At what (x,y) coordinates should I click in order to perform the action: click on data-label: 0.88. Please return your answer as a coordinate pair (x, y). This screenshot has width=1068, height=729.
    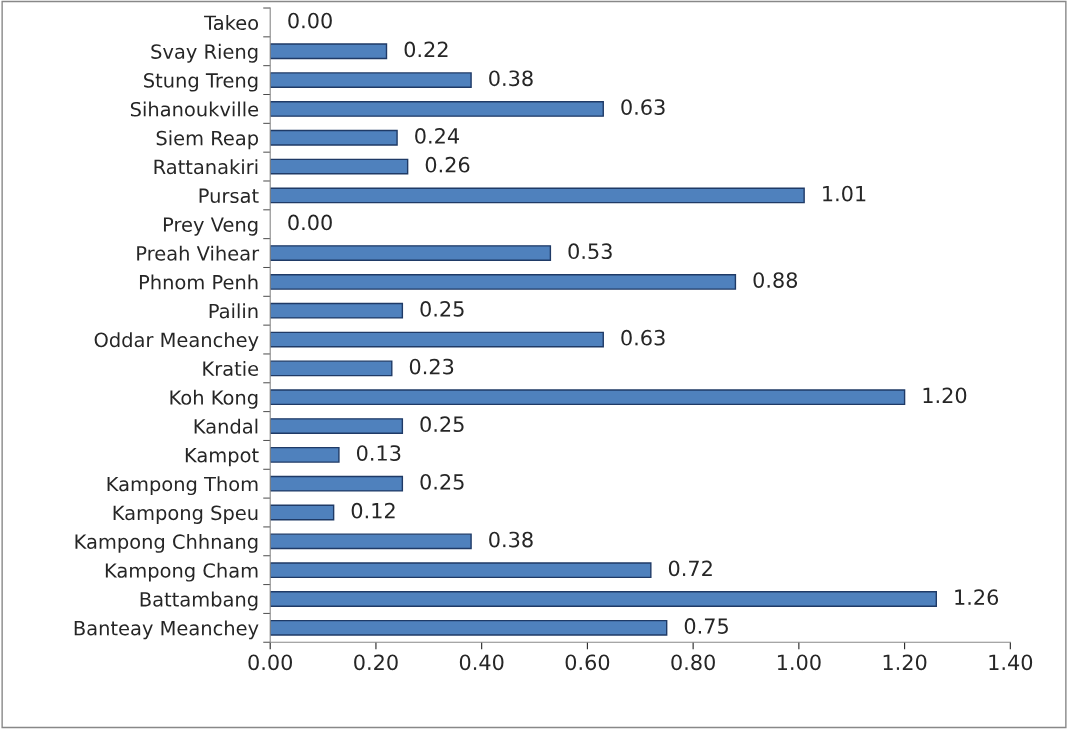
    Looking at the image, I should click on (775, 280).